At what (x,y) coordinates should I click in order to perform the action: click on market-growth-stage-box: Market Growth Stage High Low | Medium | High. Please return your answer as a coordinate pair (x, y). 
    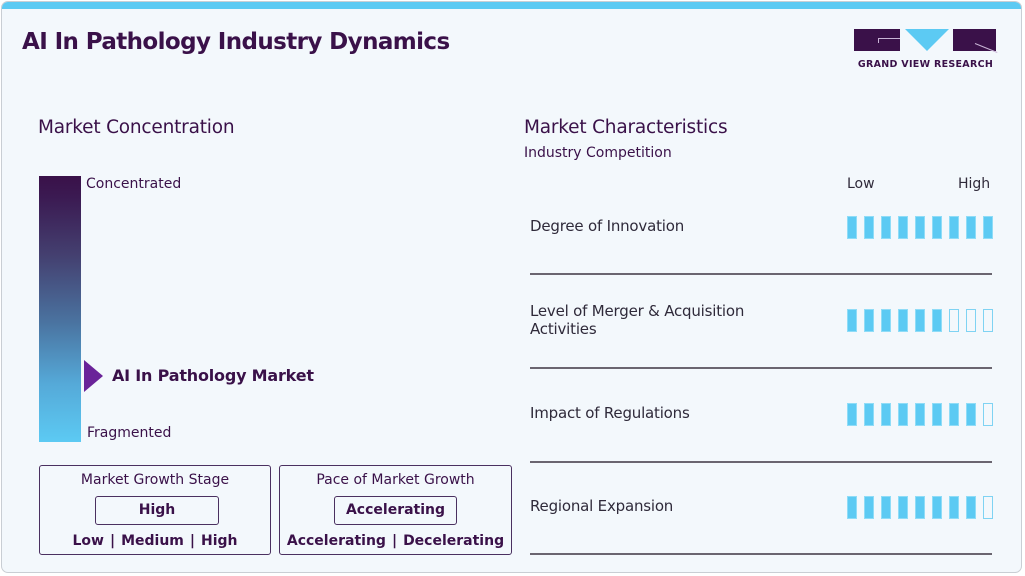
    Looking at the image, I should click on (155, 510).